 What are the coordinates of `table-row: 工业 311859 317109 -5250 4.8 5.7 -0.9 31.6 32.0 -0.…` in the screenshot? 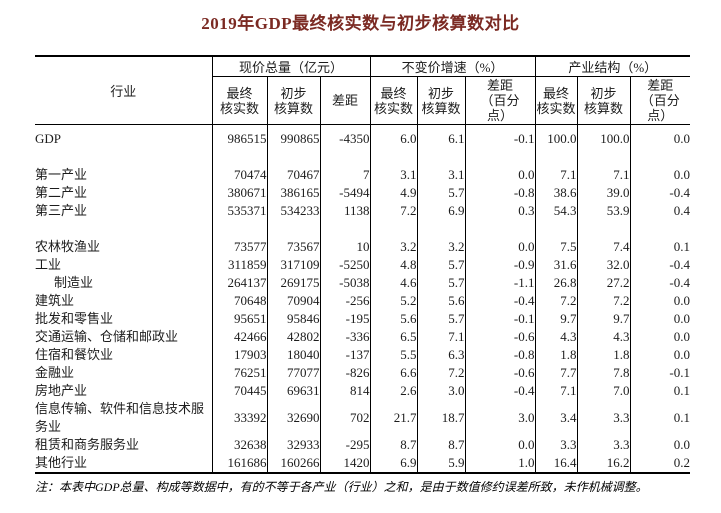 It's located at (362, 265).